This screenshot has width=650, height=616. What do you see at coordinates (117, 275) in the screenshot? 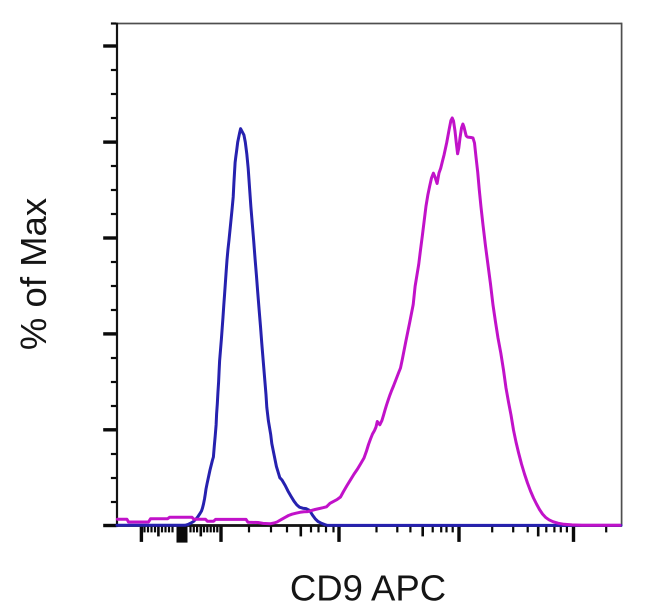
I see `y-axis-line` at bounding box center [117, 275].